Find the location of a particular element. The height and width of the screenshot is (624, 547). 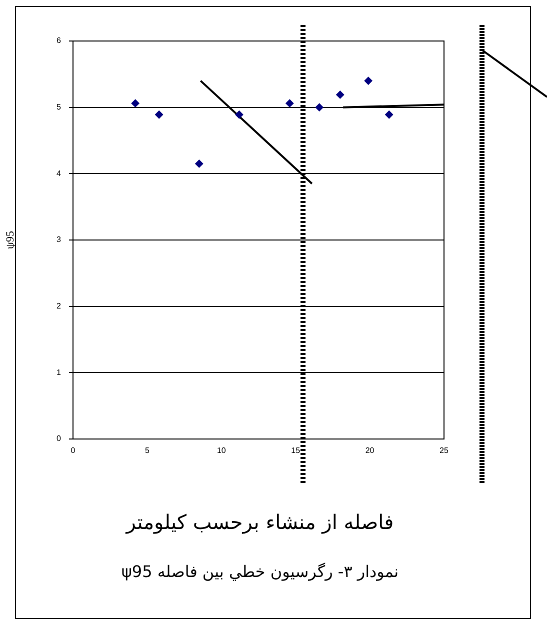

y-tick-label: 2 is located at coordinates (59, 306).